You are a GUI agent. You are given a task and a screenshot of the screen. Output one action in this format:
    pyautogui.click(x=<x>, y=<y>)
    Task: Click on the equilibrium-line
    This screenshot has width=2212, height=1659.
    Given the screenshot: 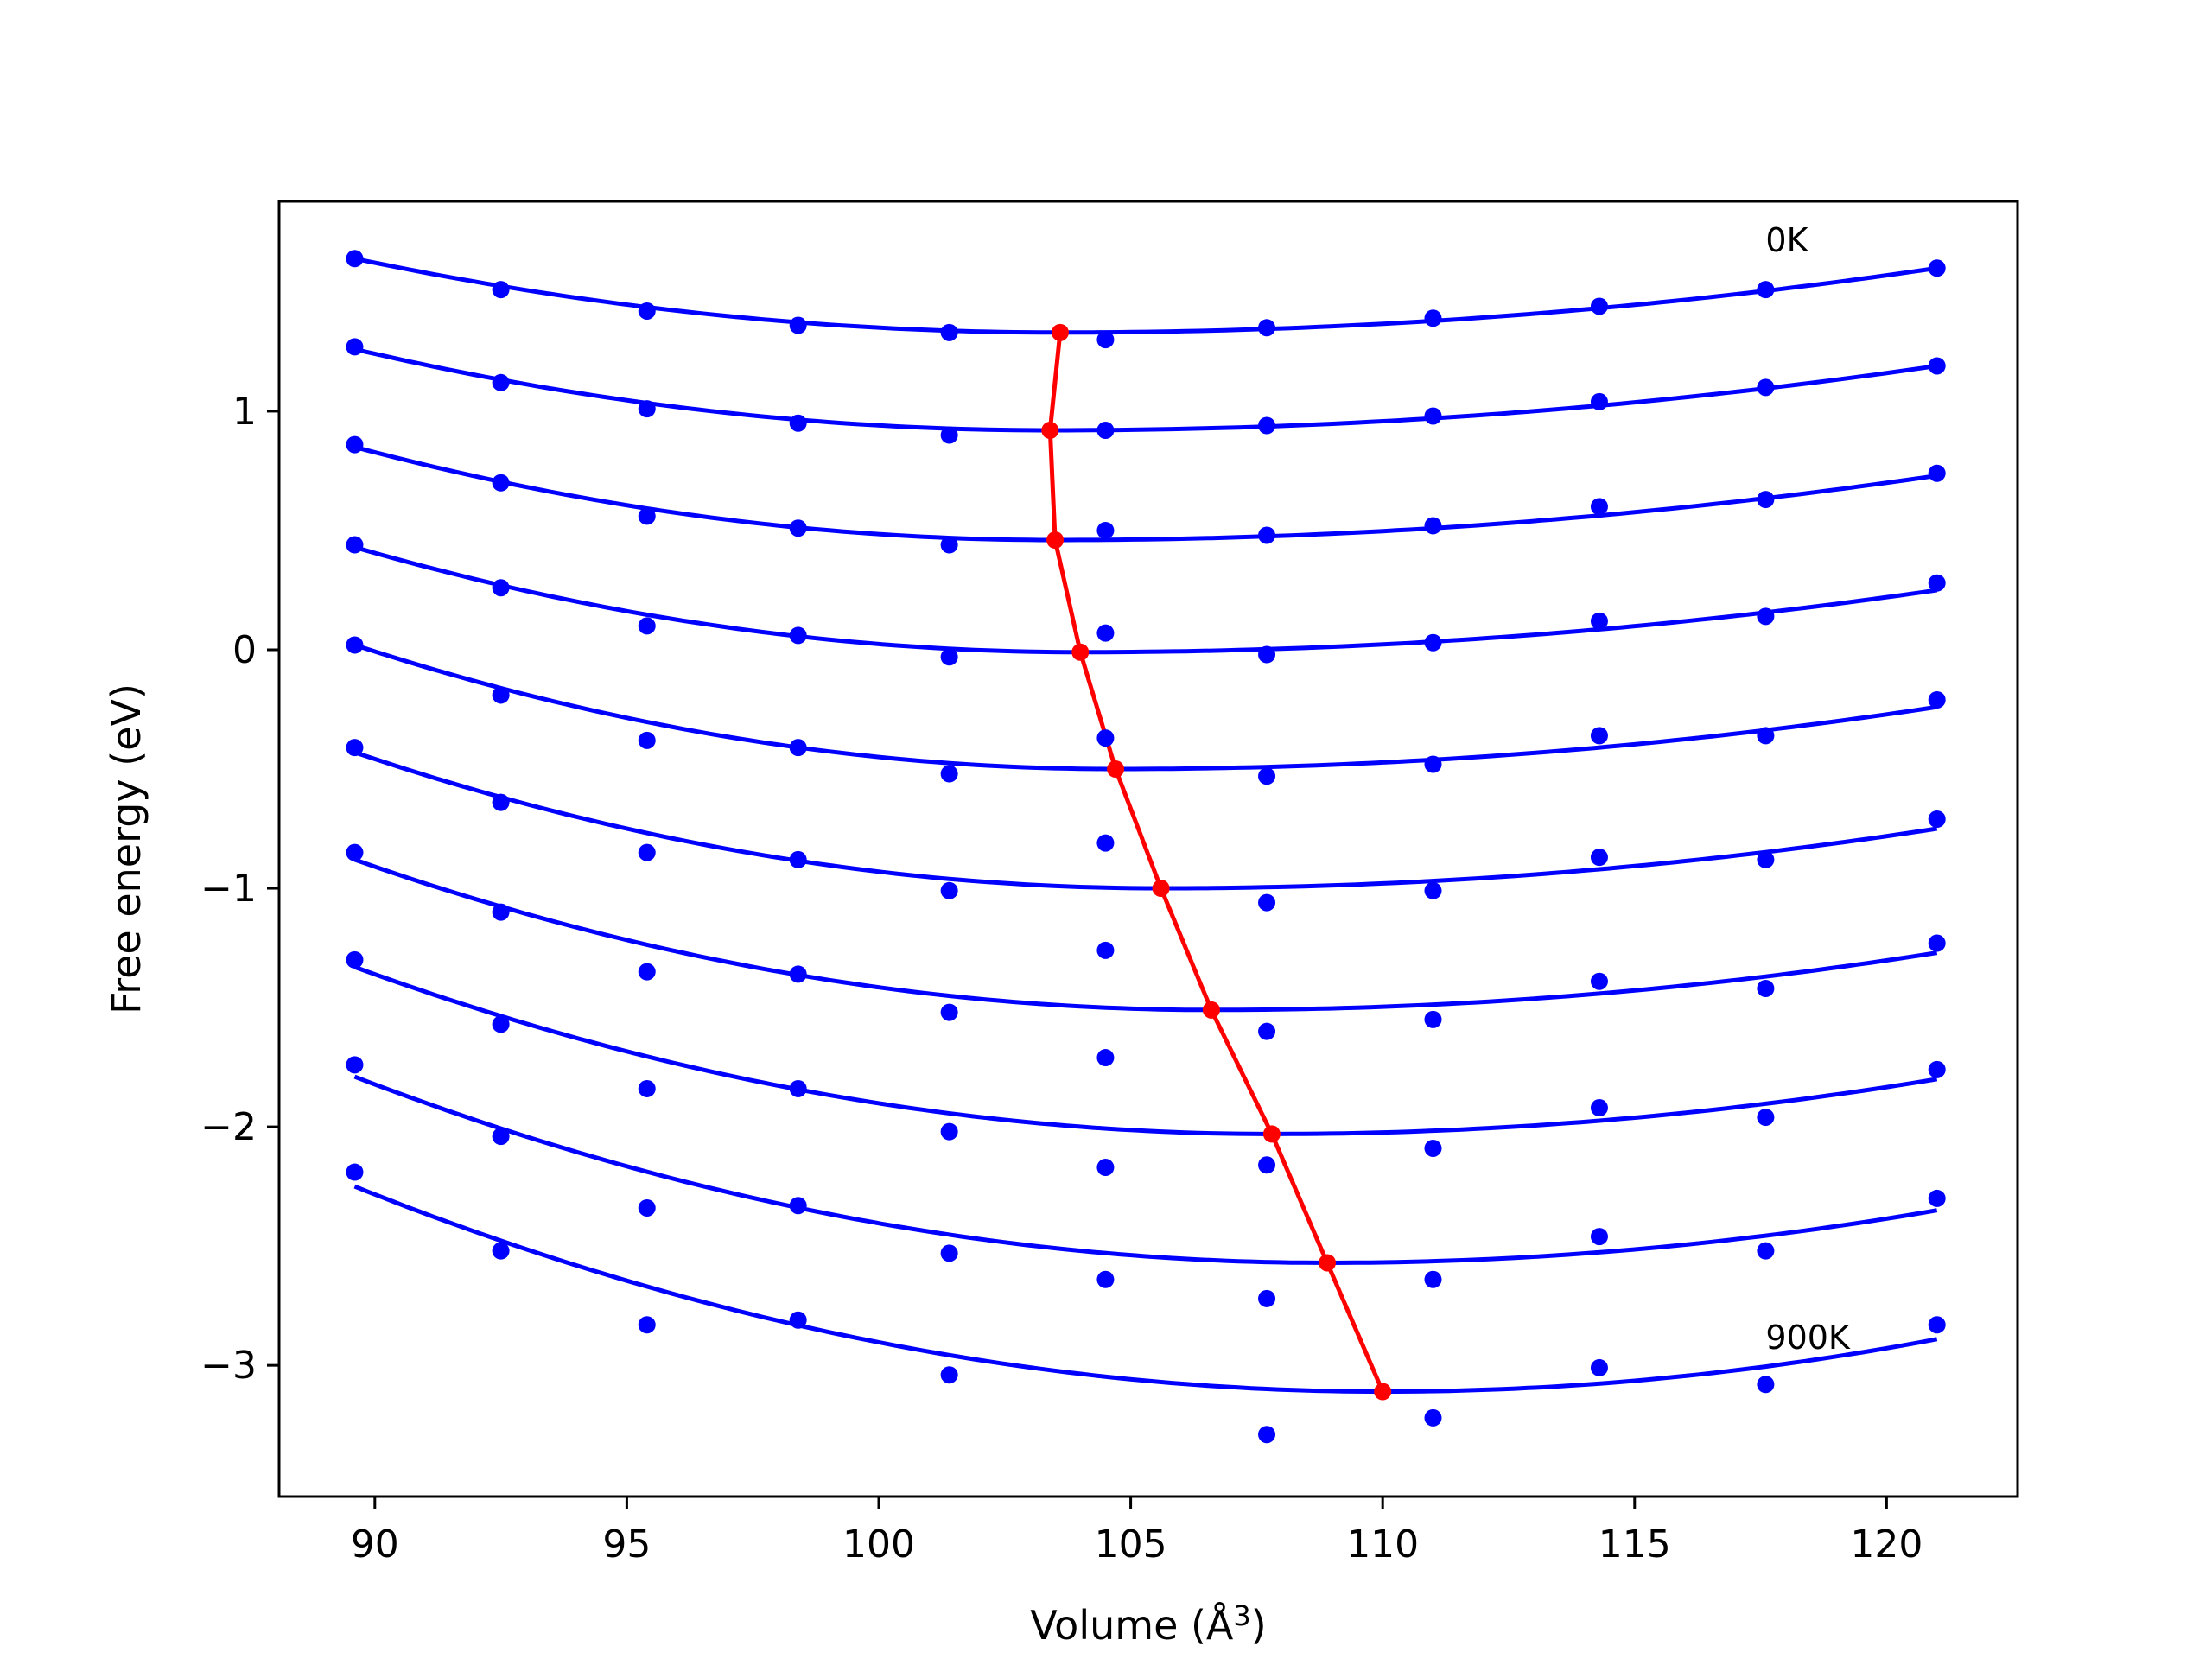 What is the action you would take?
    pyautogui.click(x=1216, y=862)
    